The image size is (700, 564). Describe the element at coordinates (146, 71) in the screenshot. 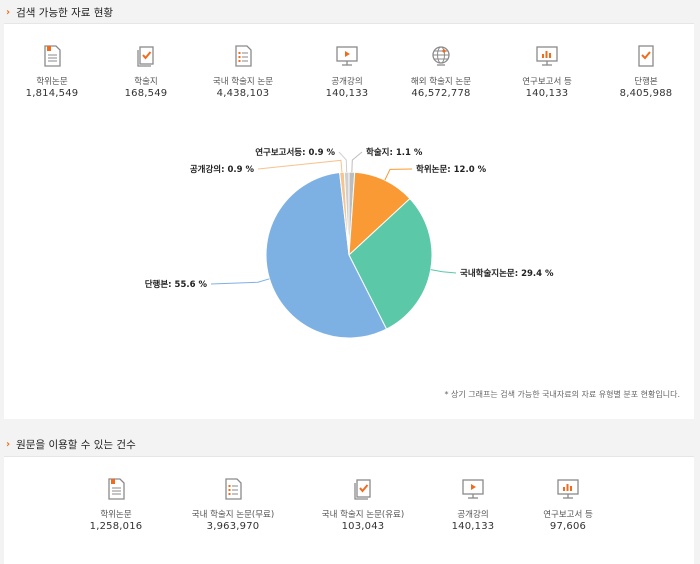

I see `stat-item: 학술지 168,549` at that location.